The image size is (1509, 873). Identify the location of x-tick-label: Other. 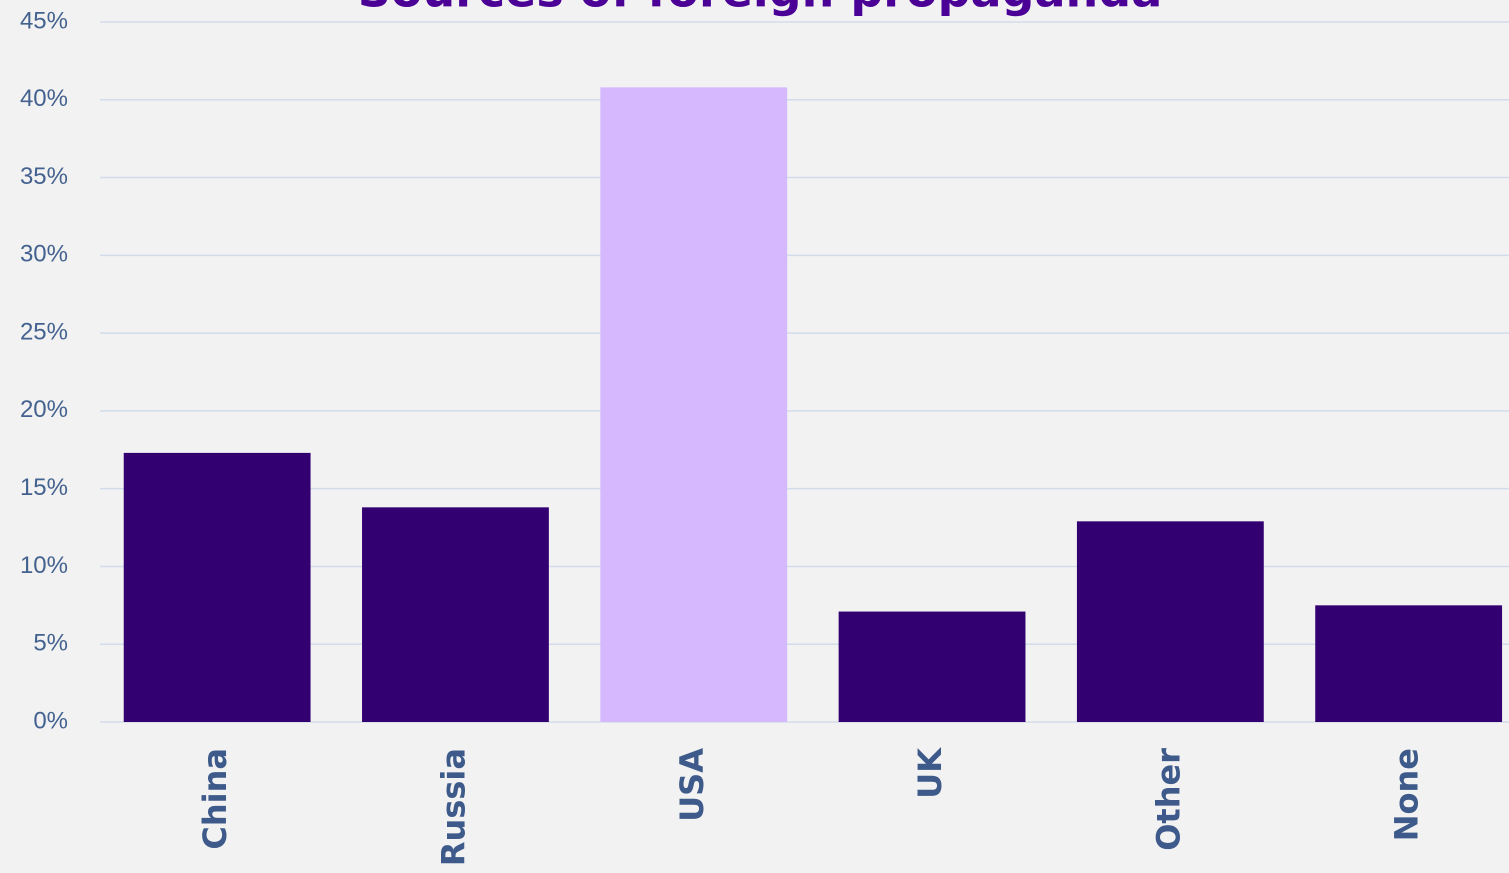
(1168, 799).